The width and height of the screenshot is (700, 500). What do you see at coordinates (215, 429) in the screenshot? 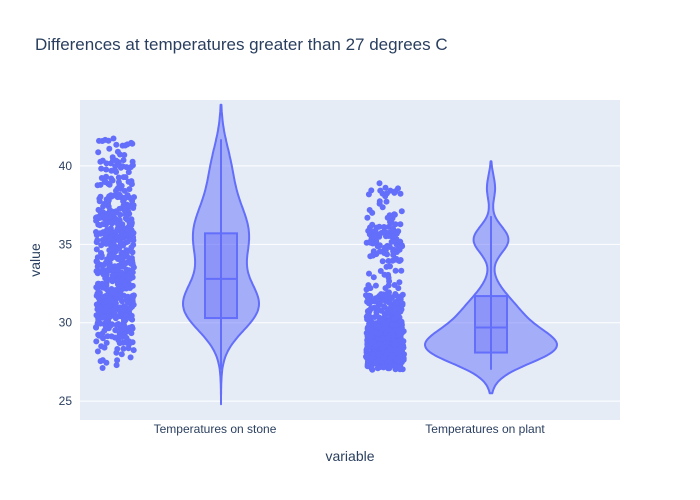
I see `x-tick-label: Temperatures on stone` at bounding box center [215, 429].